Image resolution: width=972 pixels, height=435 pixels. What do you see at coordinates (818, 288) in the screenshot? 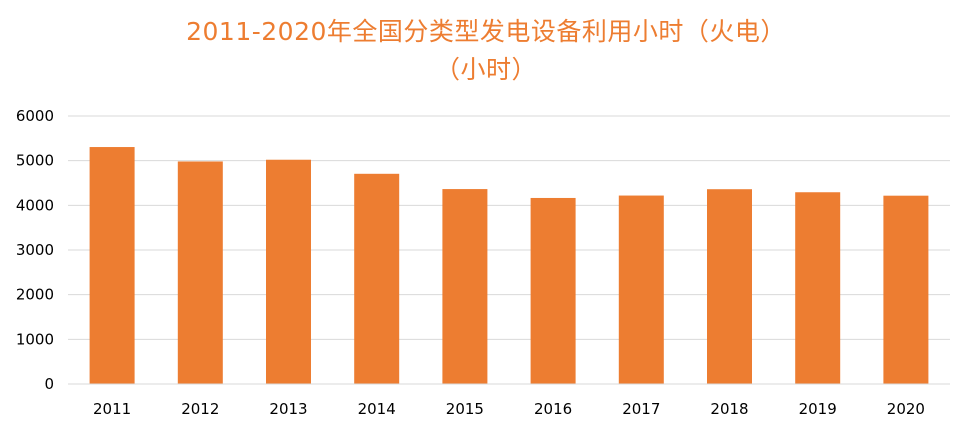
I see `bar-2019` at bounding box center [818, 288].